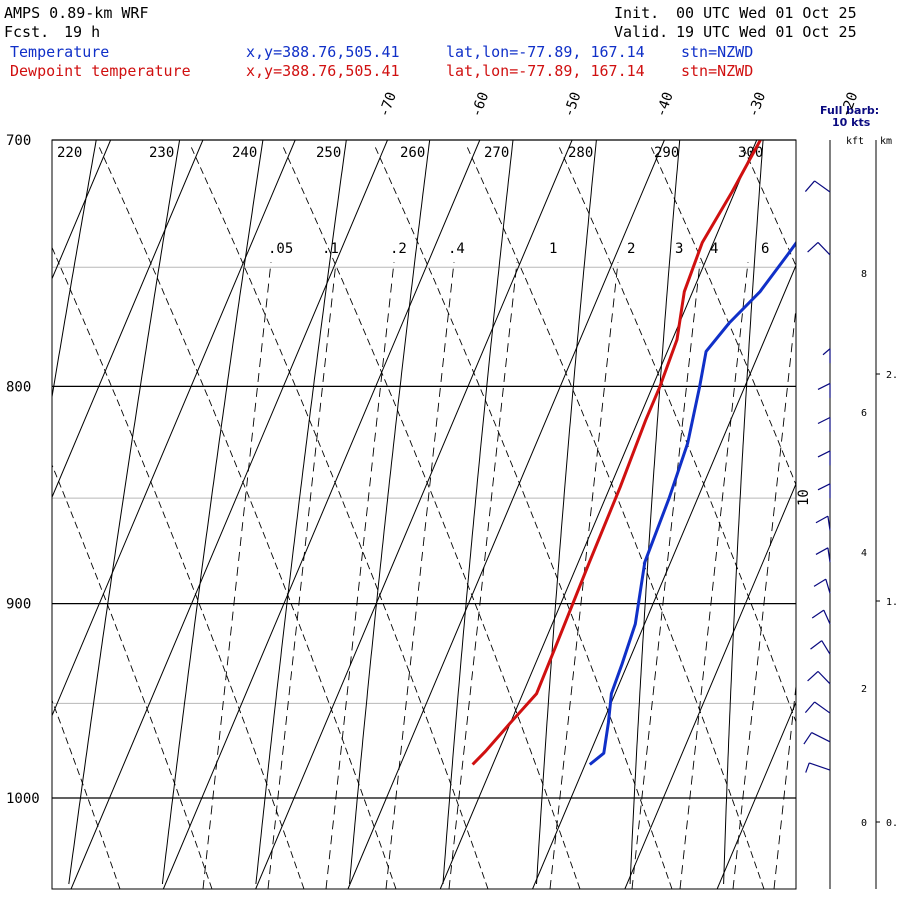  Describe the element at coordinates (864, 553) in the screenshot. I see `kft-tick-4: 4` at that location.